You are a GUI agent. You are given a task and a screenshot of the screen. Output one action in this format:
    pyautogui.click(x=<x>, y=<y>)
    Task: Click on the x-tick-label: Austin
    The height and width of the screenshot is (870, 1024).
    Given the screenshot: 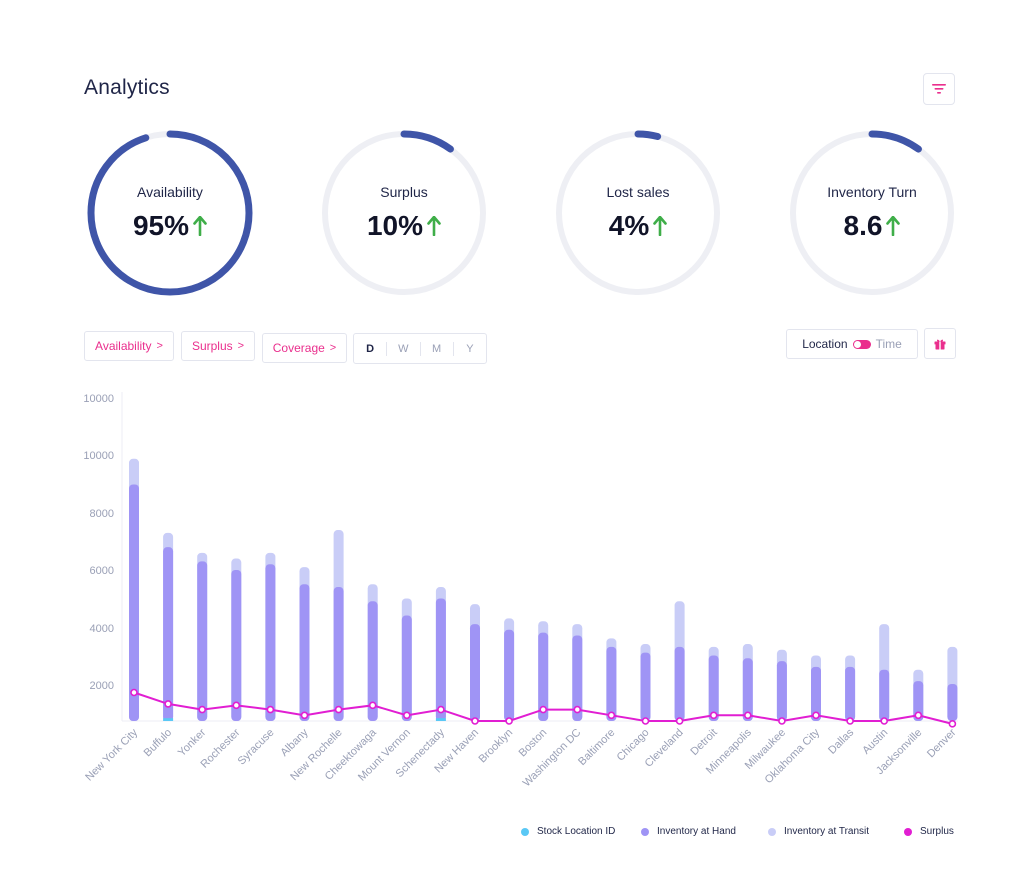 What is the action you would take?
    pyautogui.click(x=875, y=742)
    